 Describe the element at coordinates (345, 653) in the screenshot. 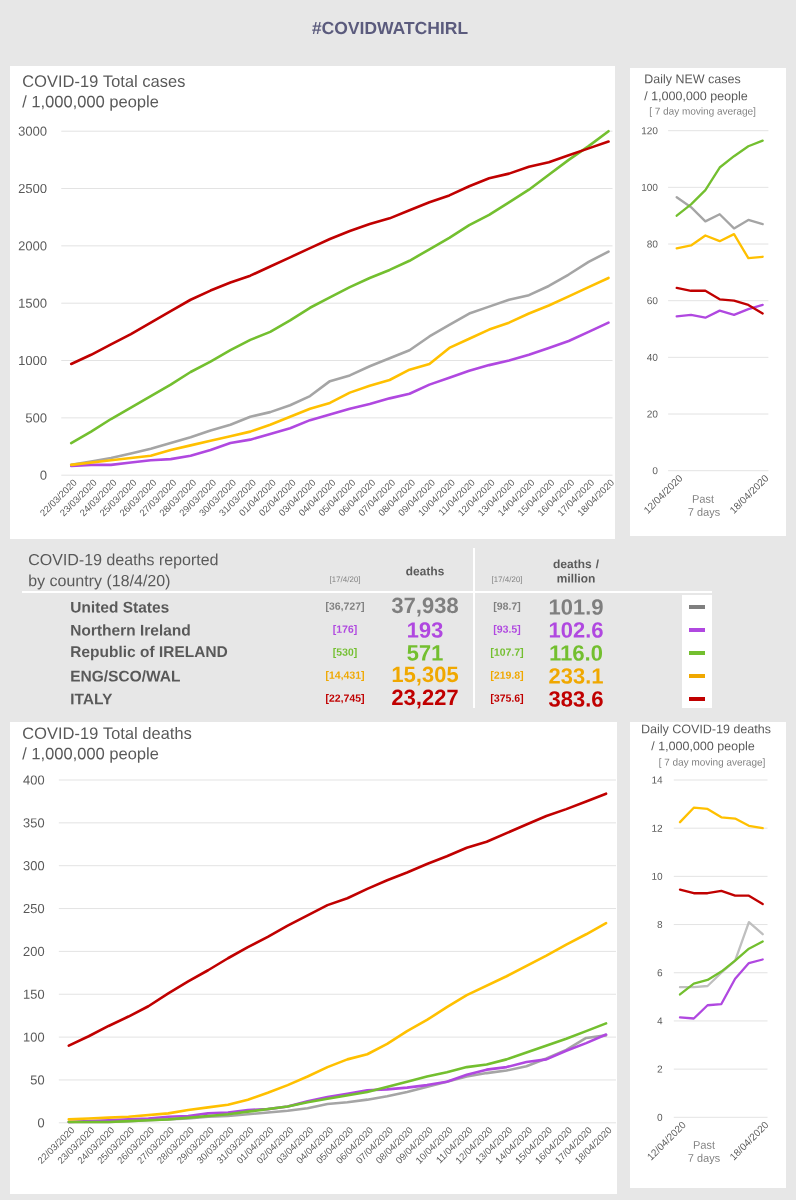

I see `data-label: [530]` at that location.